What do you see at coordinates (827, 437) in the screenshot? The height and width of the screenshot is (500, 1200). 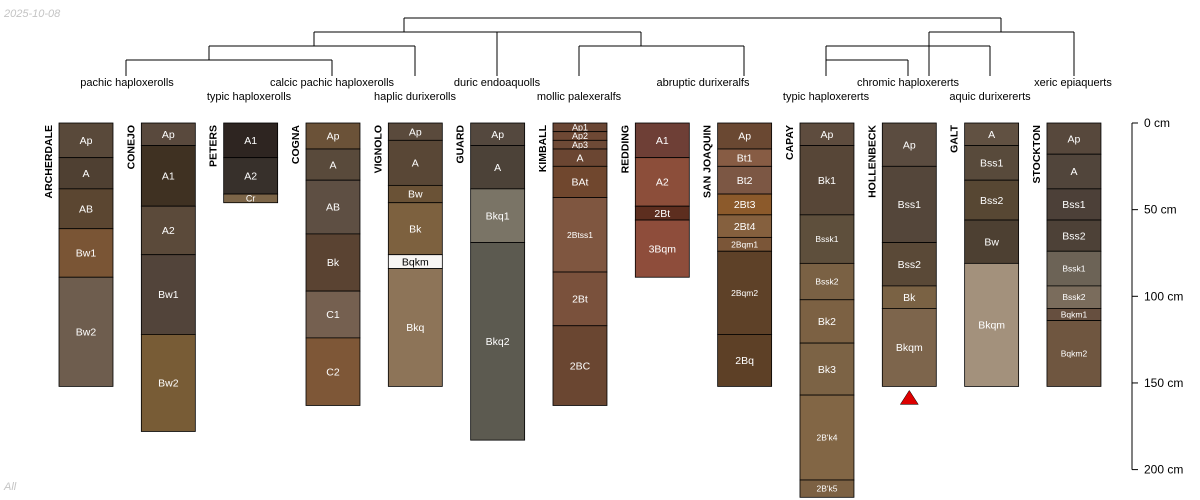 I see `horizon-2b-k4` at bounding box center [827, 437].